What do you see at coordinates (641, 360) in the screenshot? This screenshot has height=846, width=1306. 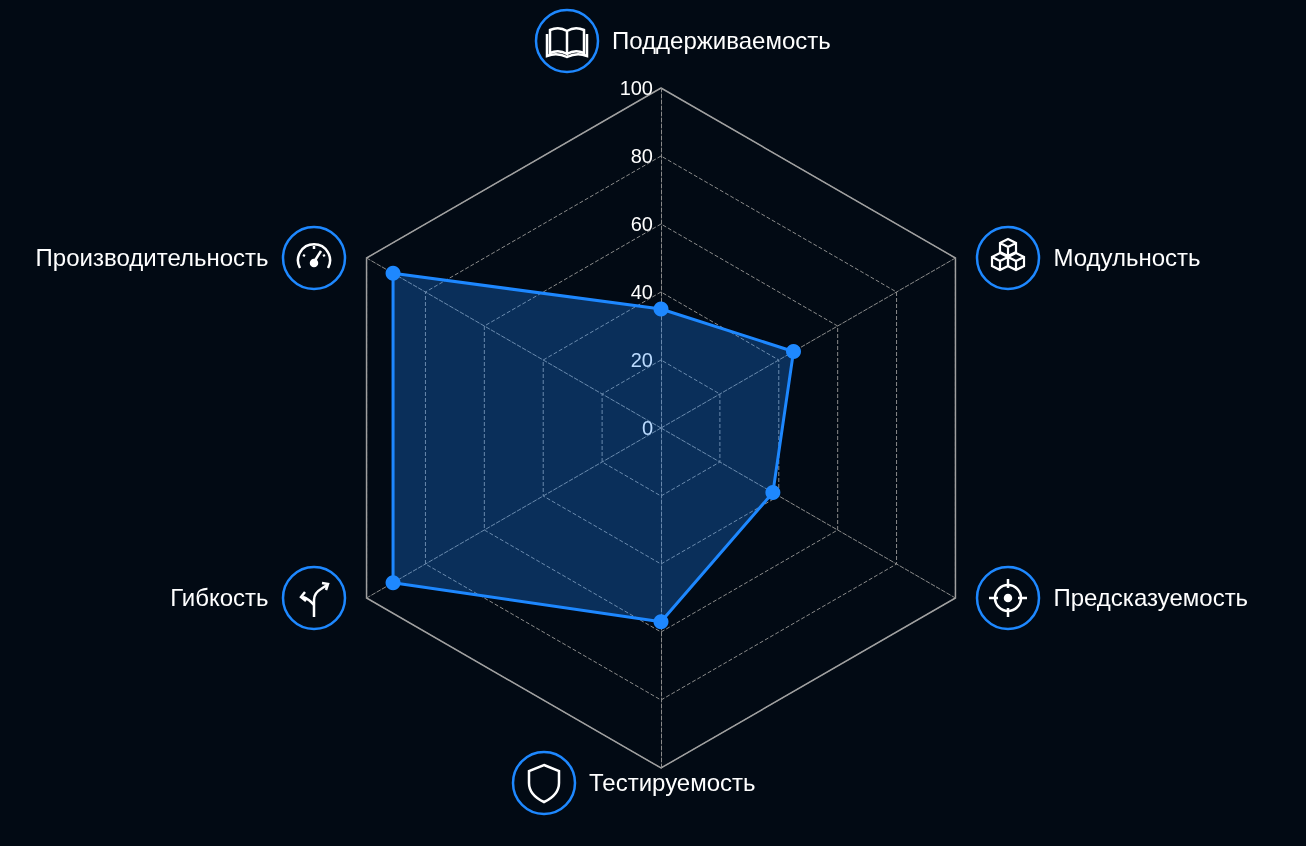 I see `y-tick-label: 20` at bounding box center [641, 360].